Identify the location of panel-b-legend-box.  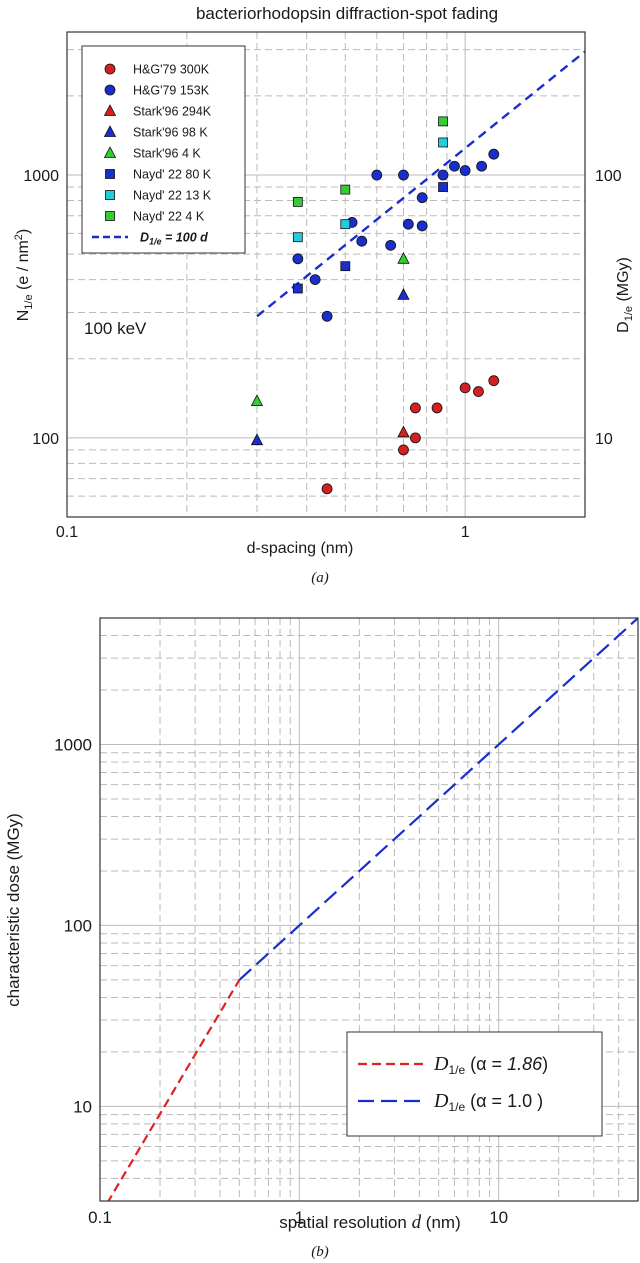
(474, 1084).